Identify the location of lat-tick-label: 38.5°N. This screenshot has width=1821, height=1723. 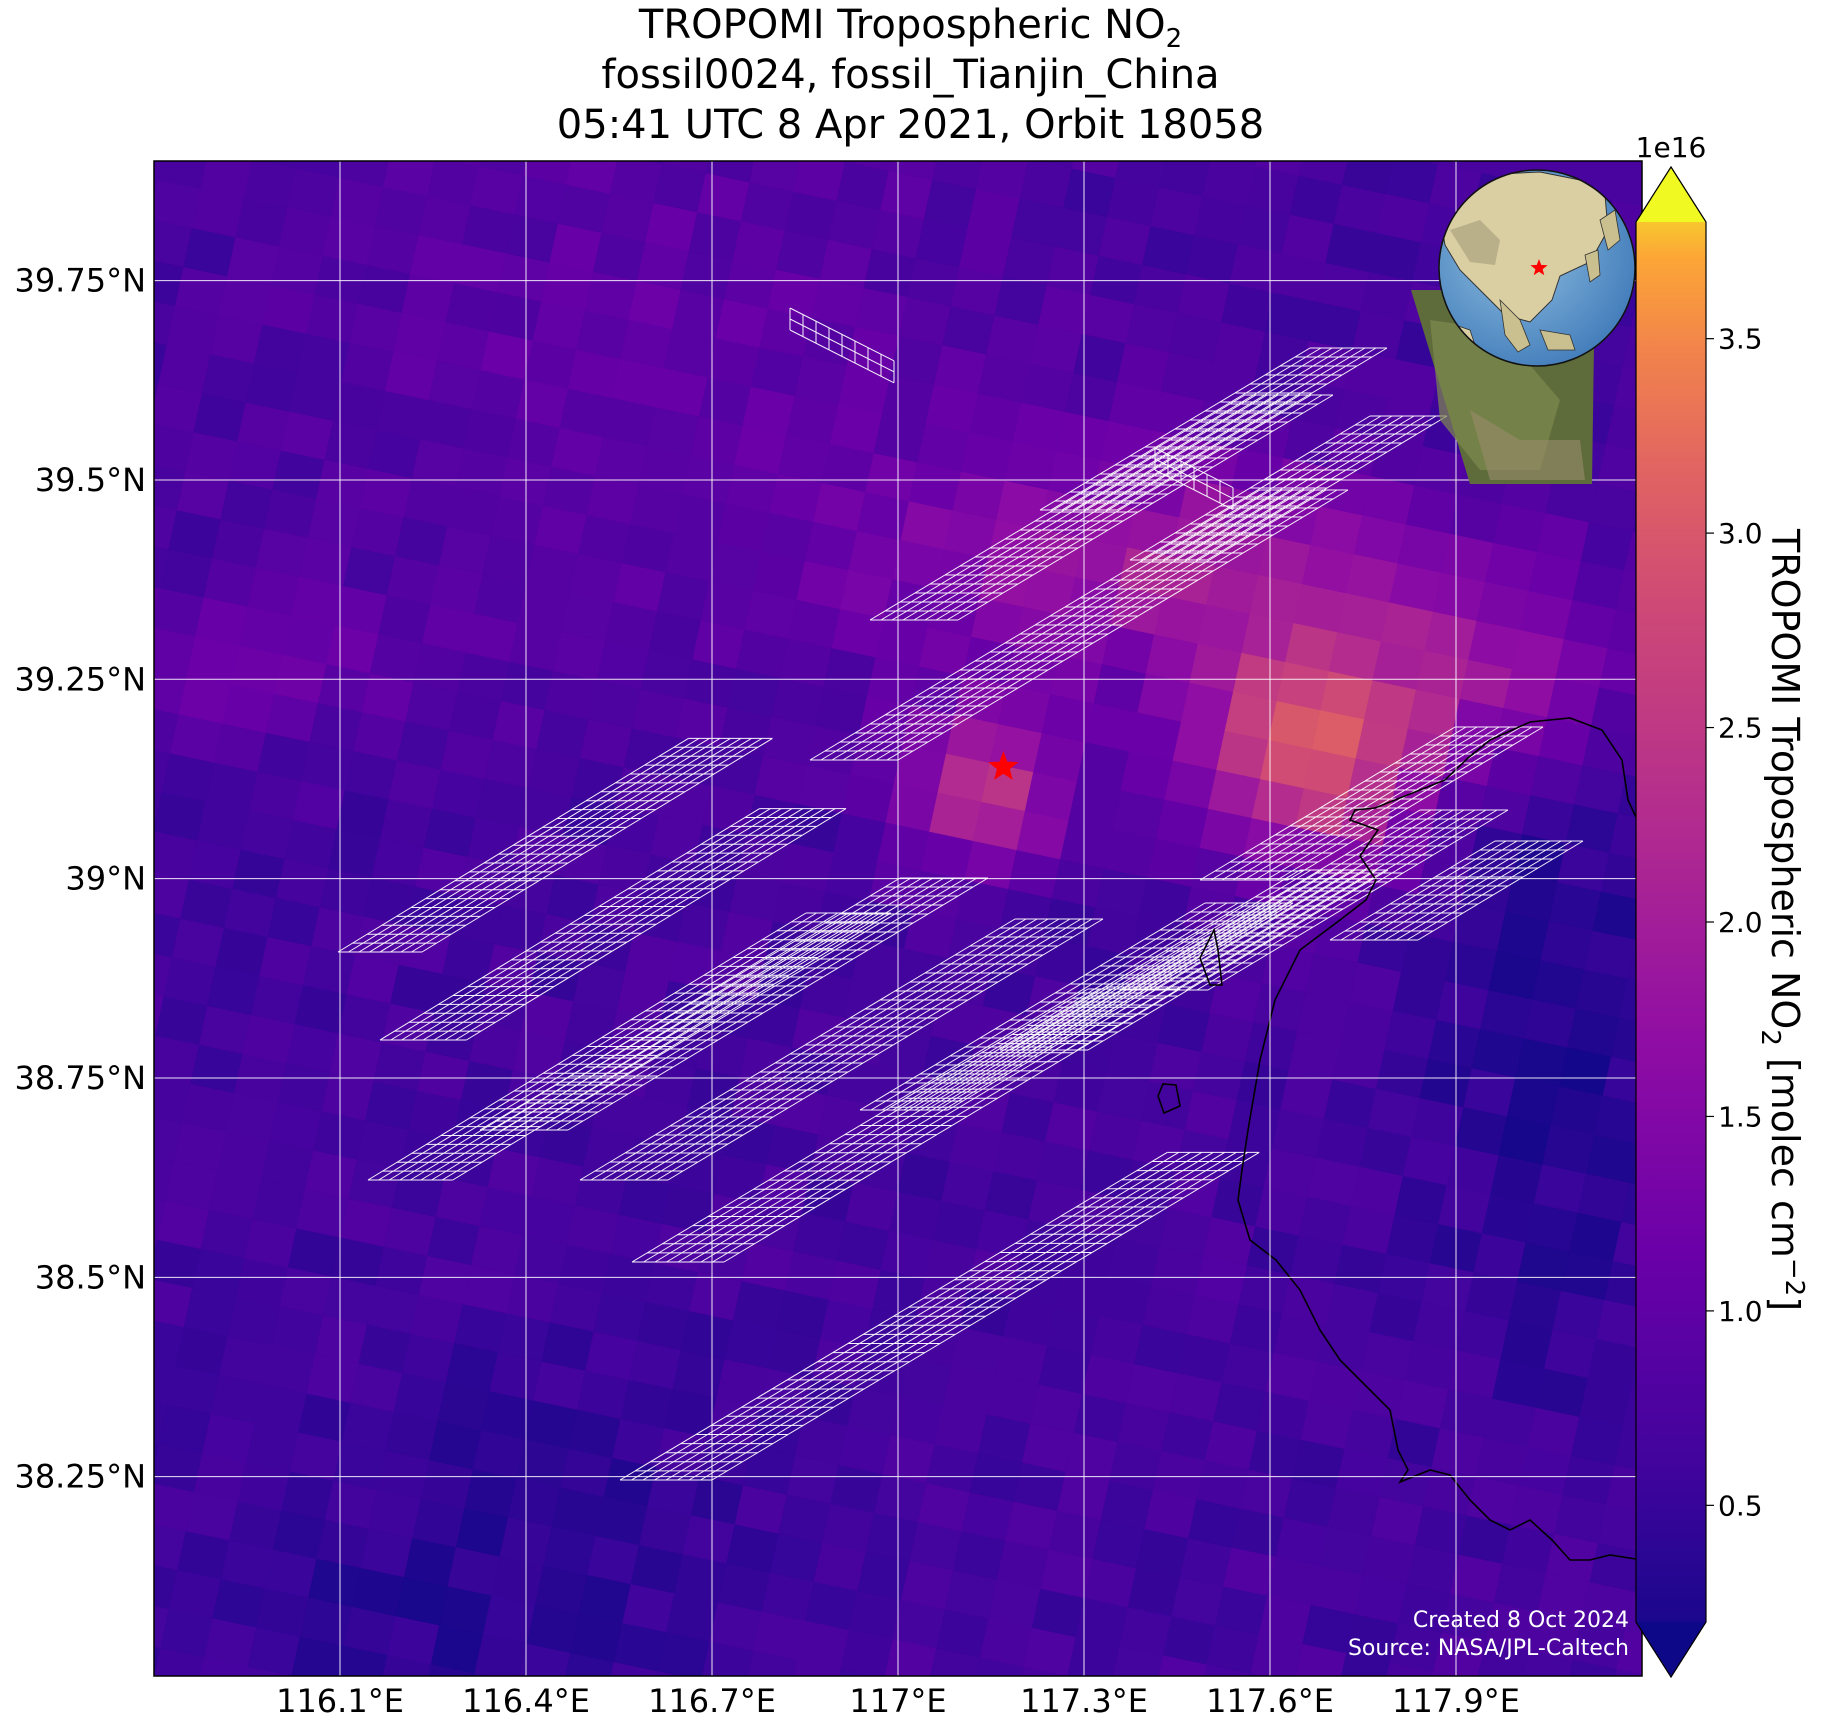
(90, 1277).